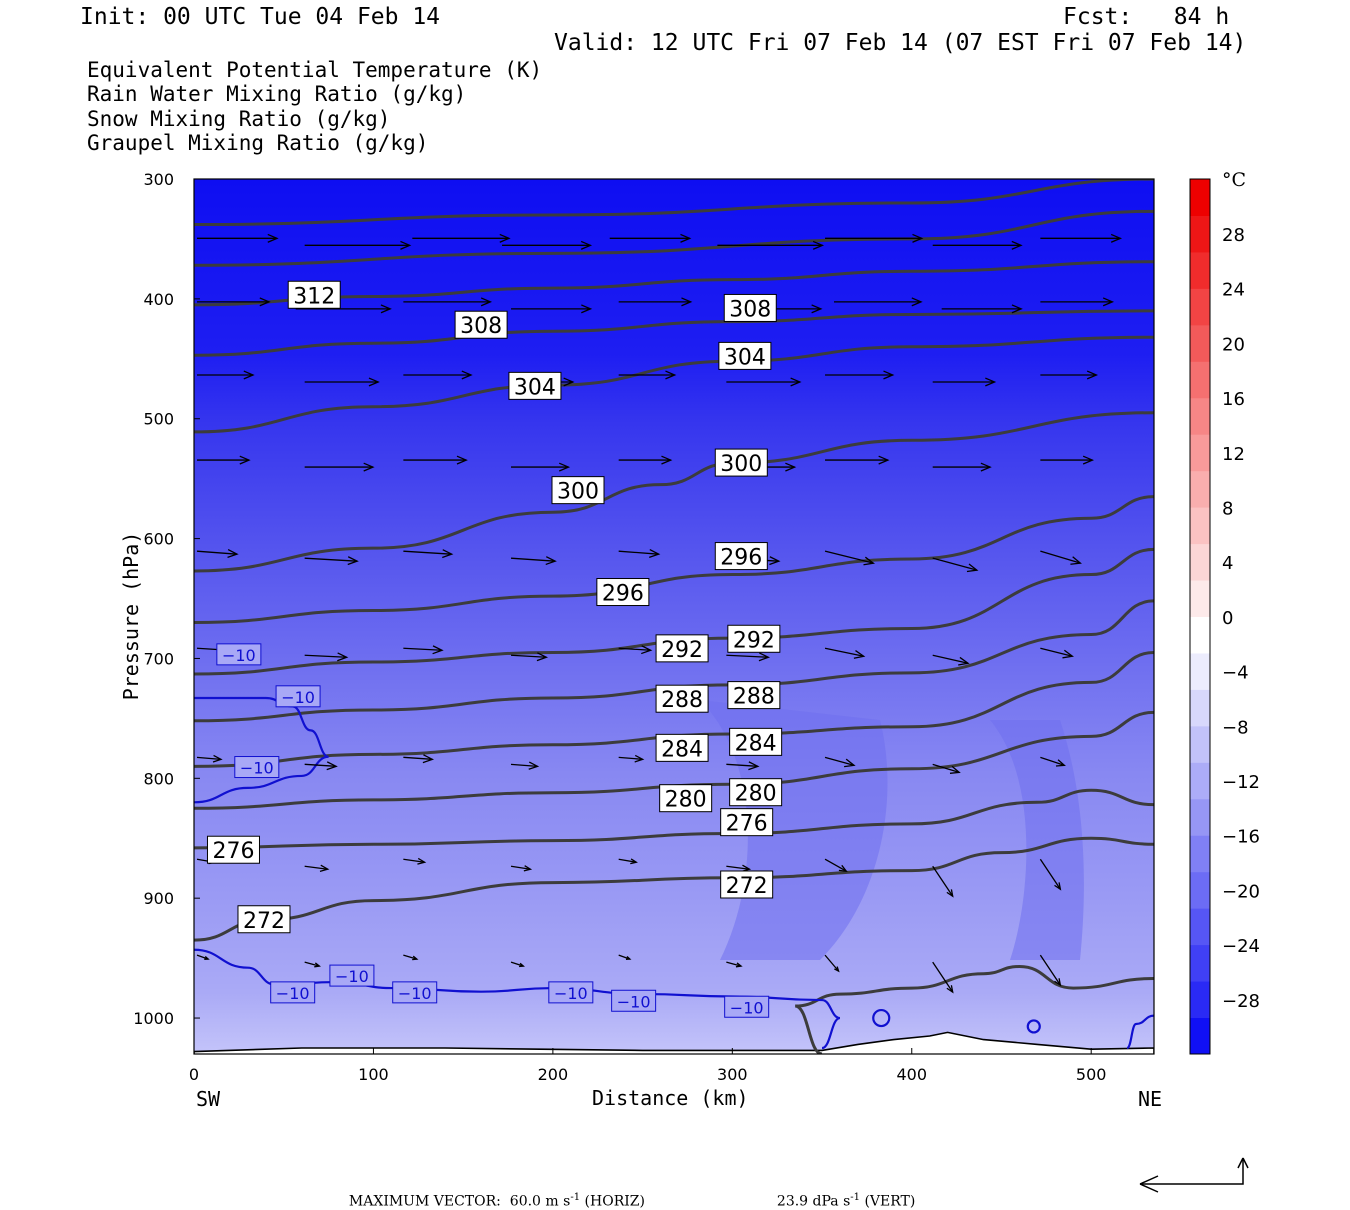 The width and height of the screenshot is (1350, 1210). I want to click on legend-graupel: Graupel Mixing Ratio (g/kg), so click(258, 143).